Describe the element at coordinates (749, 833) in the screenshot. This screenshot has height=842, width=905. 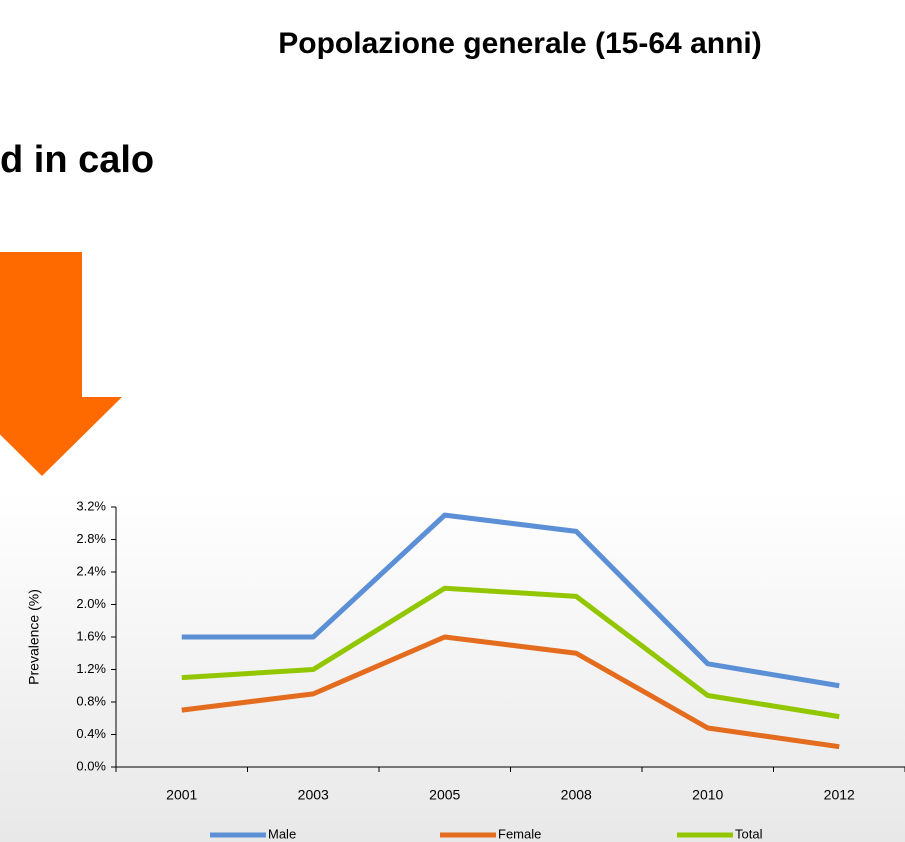
I see `legend-label: Total` at that location.